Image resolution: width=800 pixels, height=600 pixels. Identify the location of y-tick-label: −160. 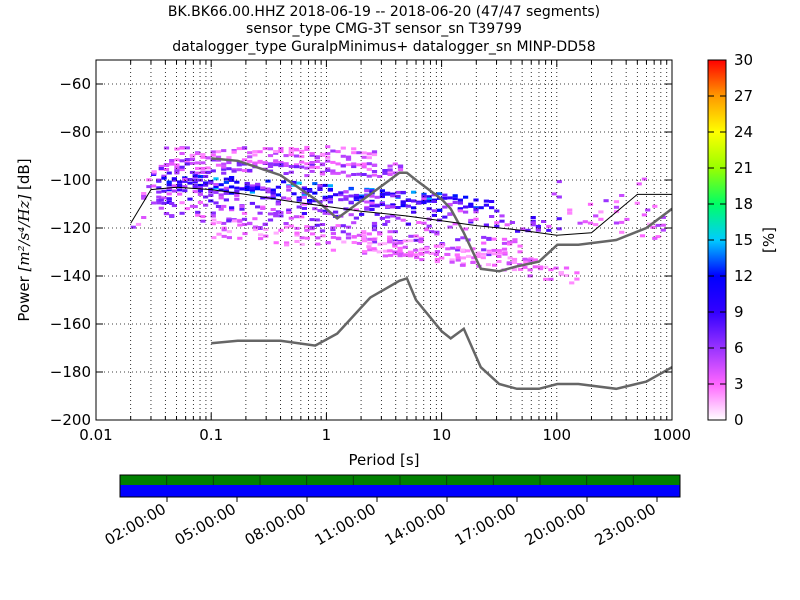
(70, 324).